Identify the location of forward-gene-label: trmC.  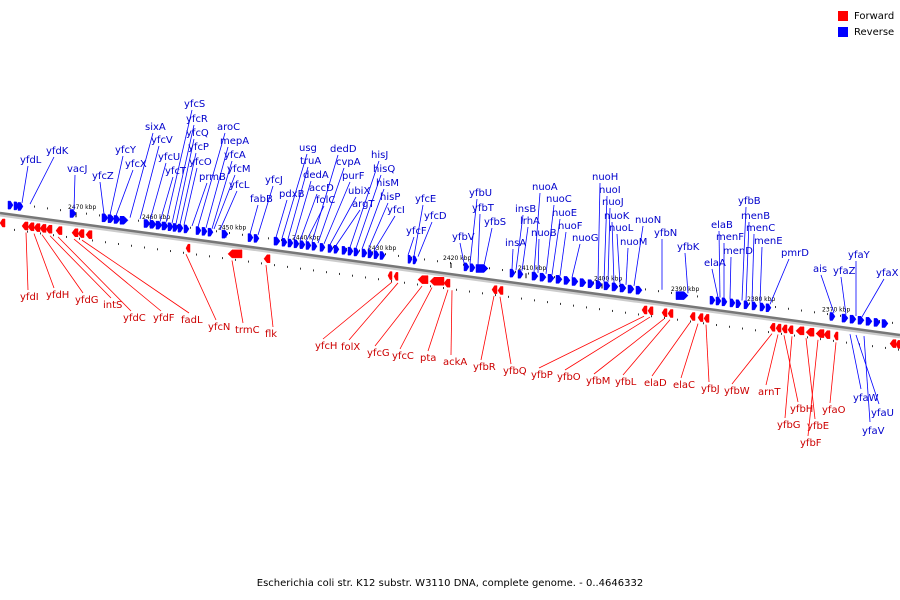
(247, 330).